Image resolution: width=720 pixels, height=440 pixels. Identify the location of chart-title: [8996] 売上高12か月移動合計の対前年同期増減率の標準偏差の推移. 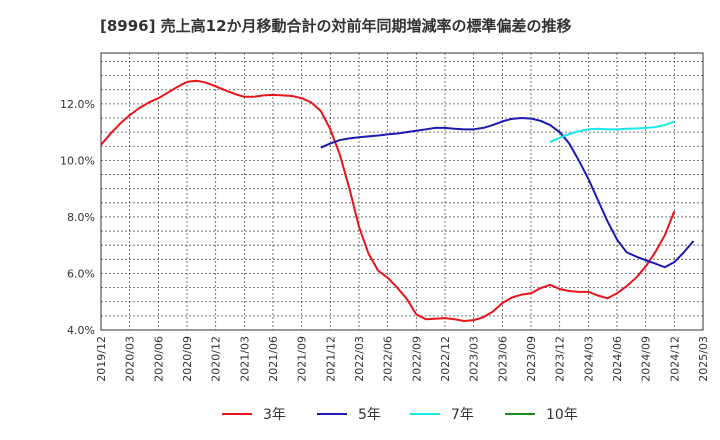
(336, 26).